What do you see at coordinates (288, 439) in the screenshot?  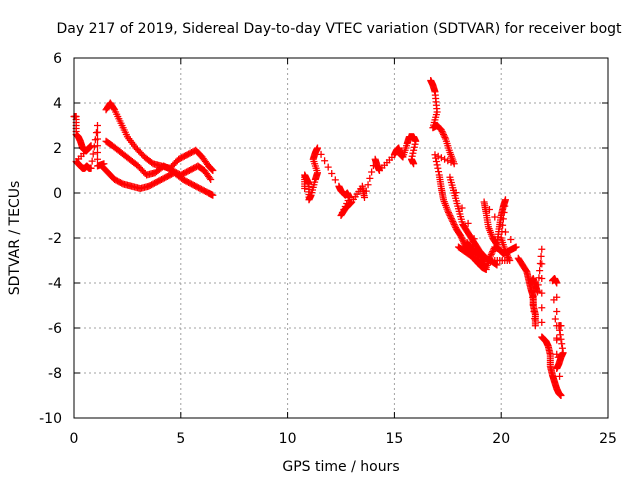 I see `x-tick-label: 10` at bounding box center [288, 439].